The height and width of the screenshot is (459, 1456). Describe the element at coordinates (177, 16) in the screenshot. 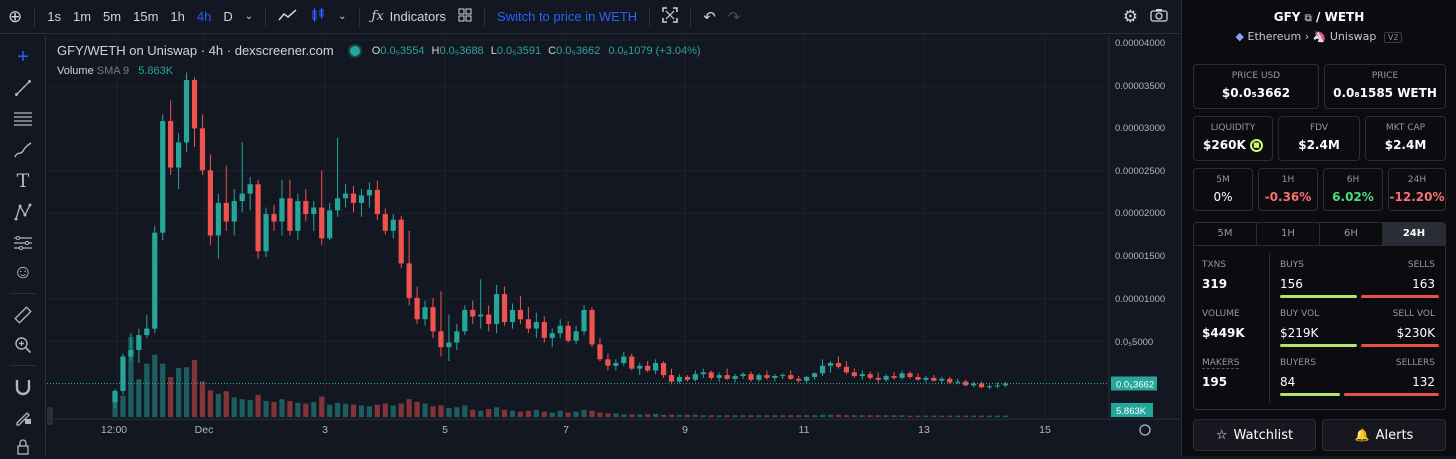

I see `interval-1h: 1h` at that location.